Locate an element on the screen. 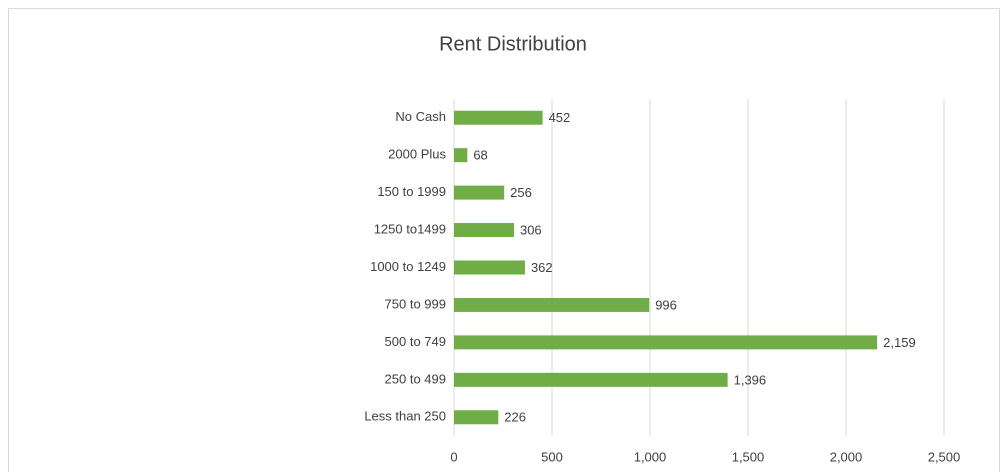 The height and width of the screenshot is (472, 1008). x-tick-label: 0 is located at coordinates (453, 456).